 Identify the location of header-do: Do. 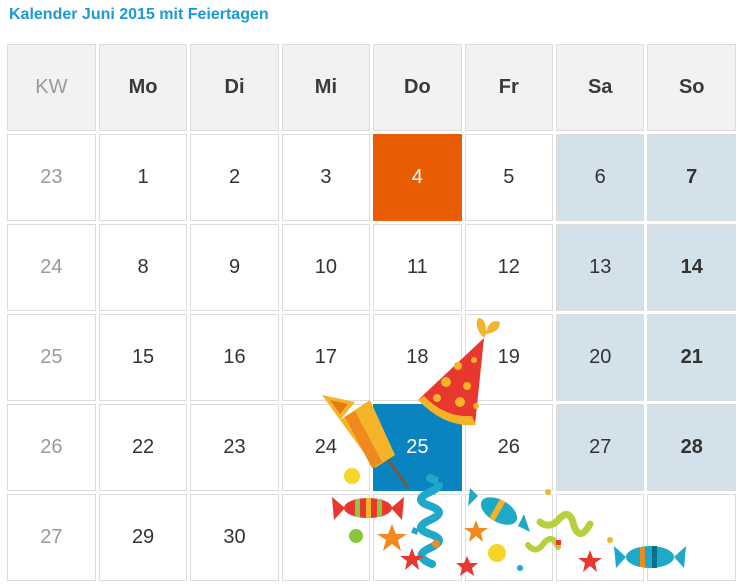
(417, 87).